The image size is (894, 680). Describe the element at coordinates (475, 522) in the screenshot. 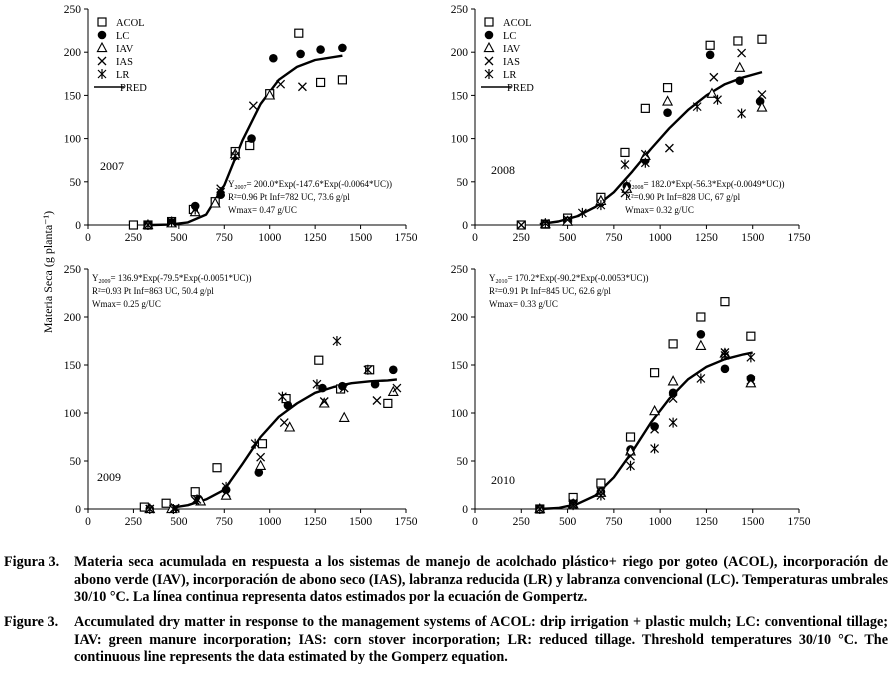

I see `x-tick-label: 0` at that location.